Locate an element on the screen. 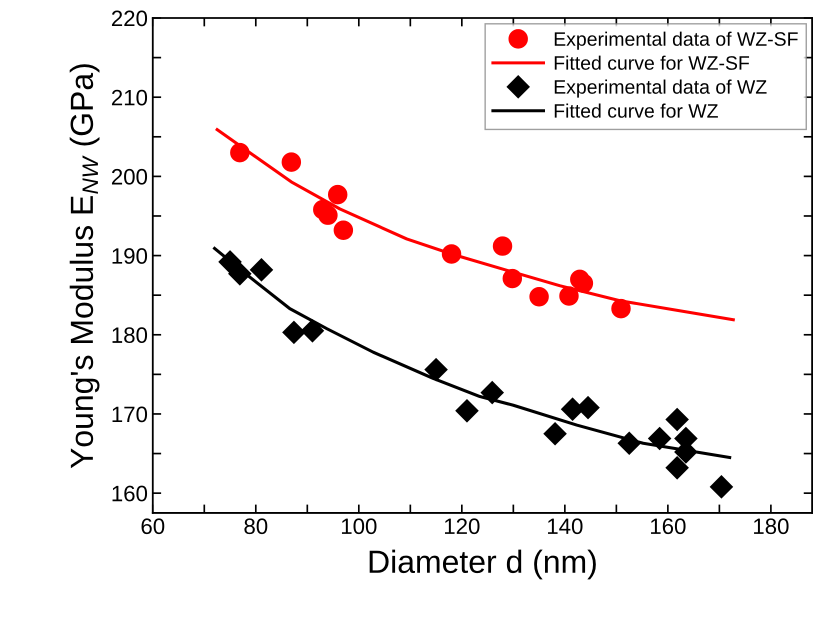 Image resolution: width=817 pixels, height=621 pixels. x-tick-label: 100 is located at coordinates (359, 526).